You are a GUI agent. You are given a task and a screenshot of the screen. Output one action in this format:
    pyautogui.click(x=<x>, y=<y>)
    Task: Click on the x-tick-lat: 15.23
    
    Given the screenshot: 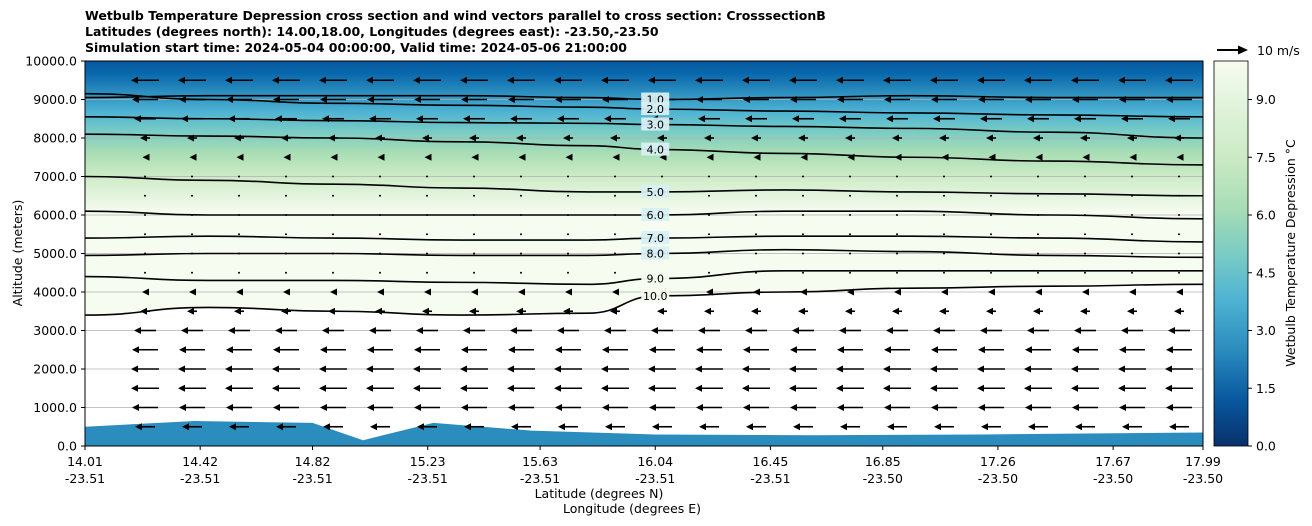 What is the action you would take?
    pyautogui.click(x=428, y=461)
    